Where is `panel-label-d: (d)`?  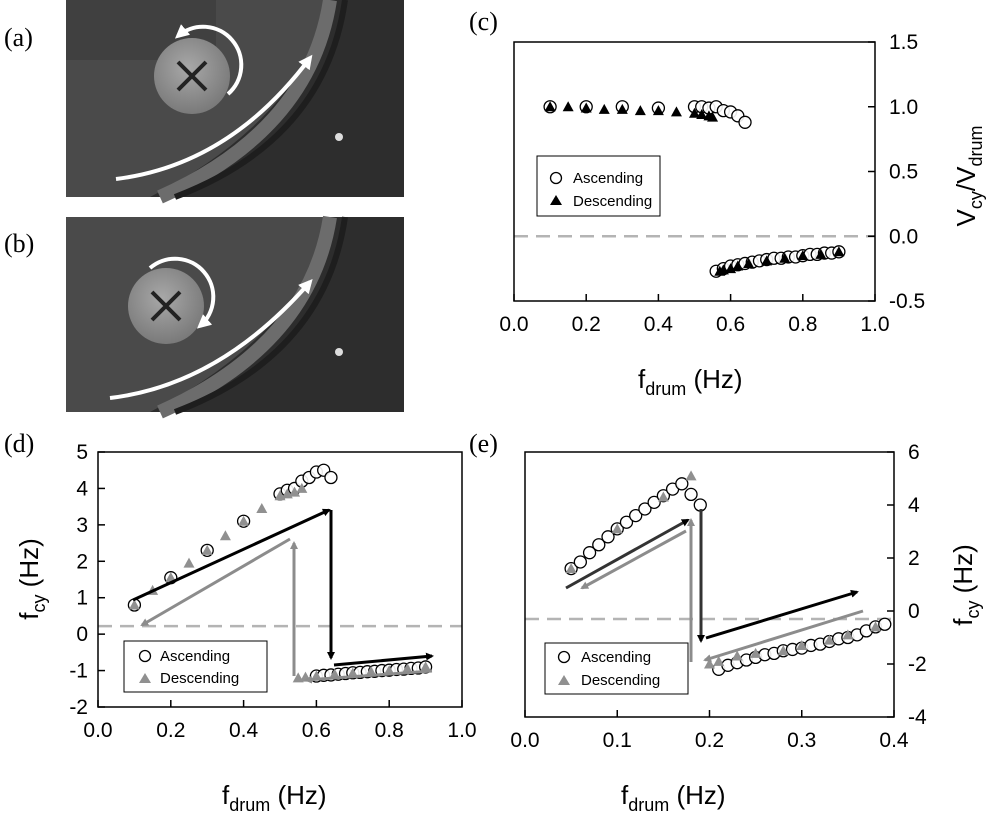
panel-label-d: (d) is located at coordinates (19, 443).